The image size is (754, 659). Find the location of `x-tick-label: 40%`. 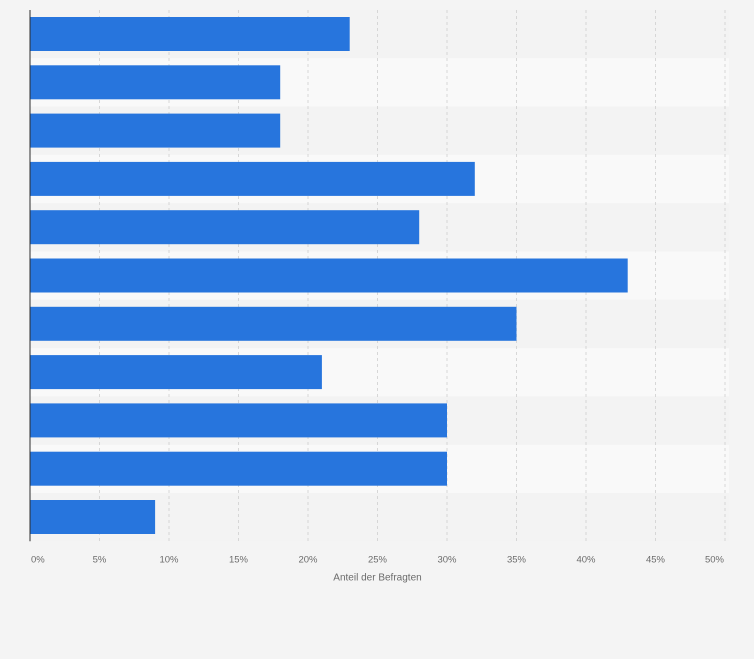

x-tick-label: 40% is located at coordinates (586, 559).